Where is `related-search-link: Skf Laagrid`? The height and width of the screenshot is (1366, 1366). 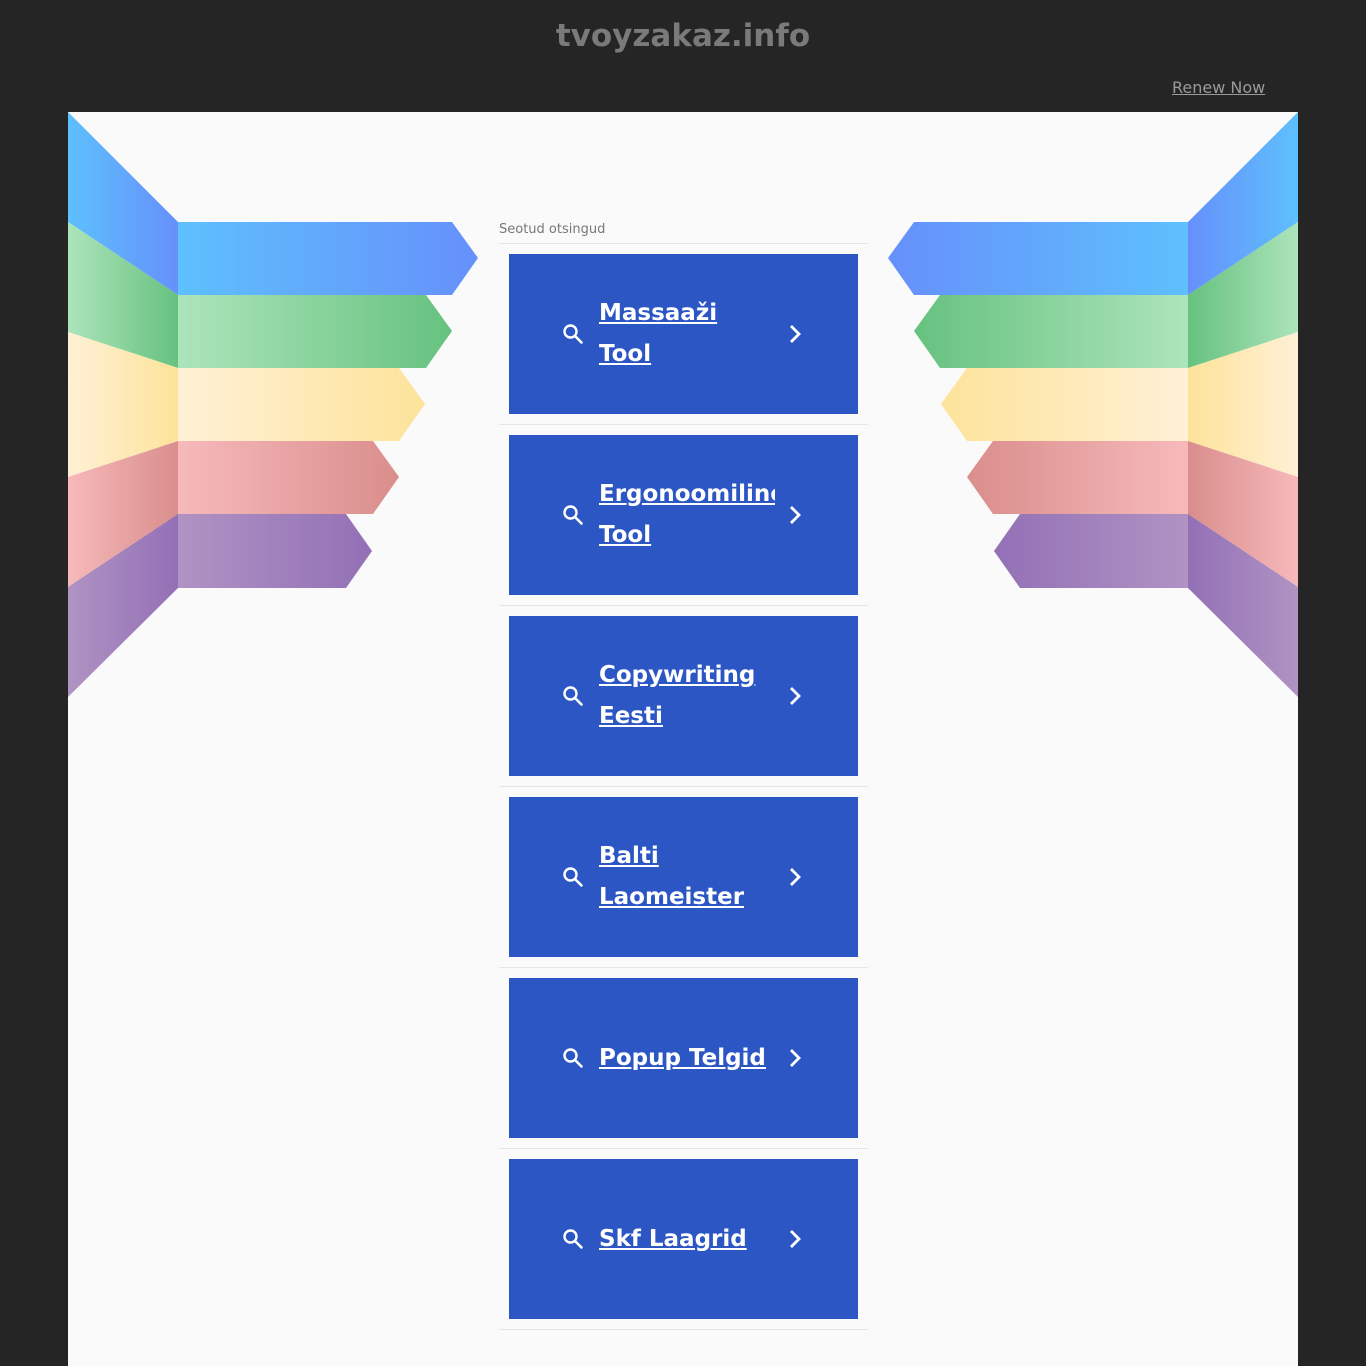 related-search-link: Skf Laagrid is located at coordinates (683, 1239).